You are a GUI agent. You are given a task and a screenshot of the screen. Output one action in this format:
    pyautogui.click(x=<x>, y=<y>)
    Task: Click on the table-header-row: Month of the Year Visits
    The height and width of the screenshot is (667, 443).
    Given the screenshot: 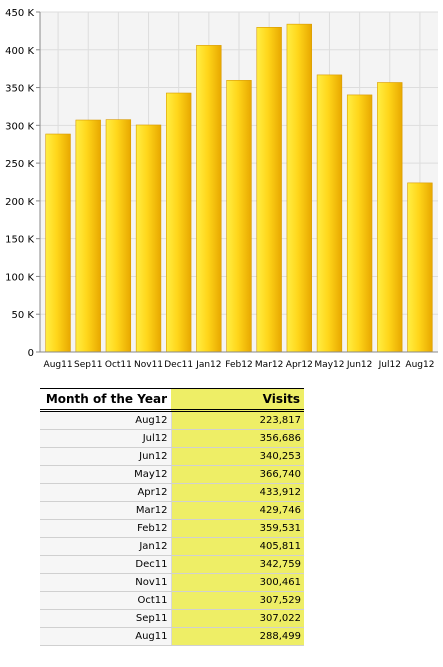 What is the action you would take?
    pyautogui.click(x=172, y=400)
    